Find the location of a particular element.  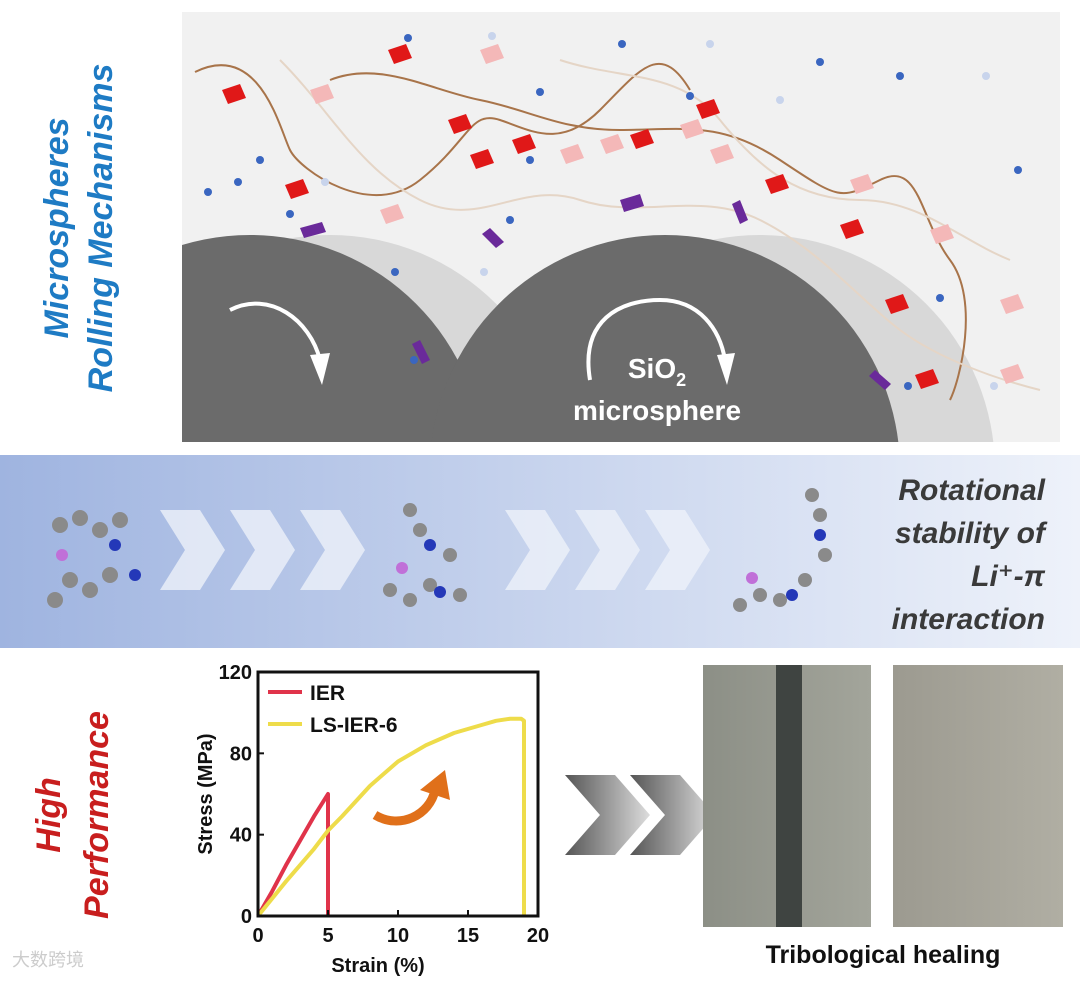

x-tick-label: 20 is located at coordinates (538, 936).